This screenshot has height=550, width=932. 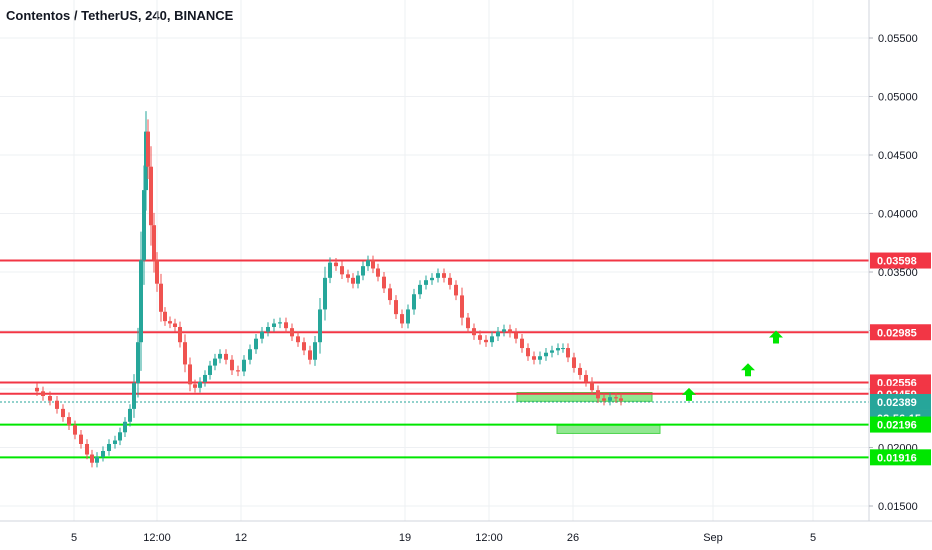 What do you see at coordinates (897, 426) in the screenshot?
I see `price-level-label: 0.02196` at bounding box center [897, 426].